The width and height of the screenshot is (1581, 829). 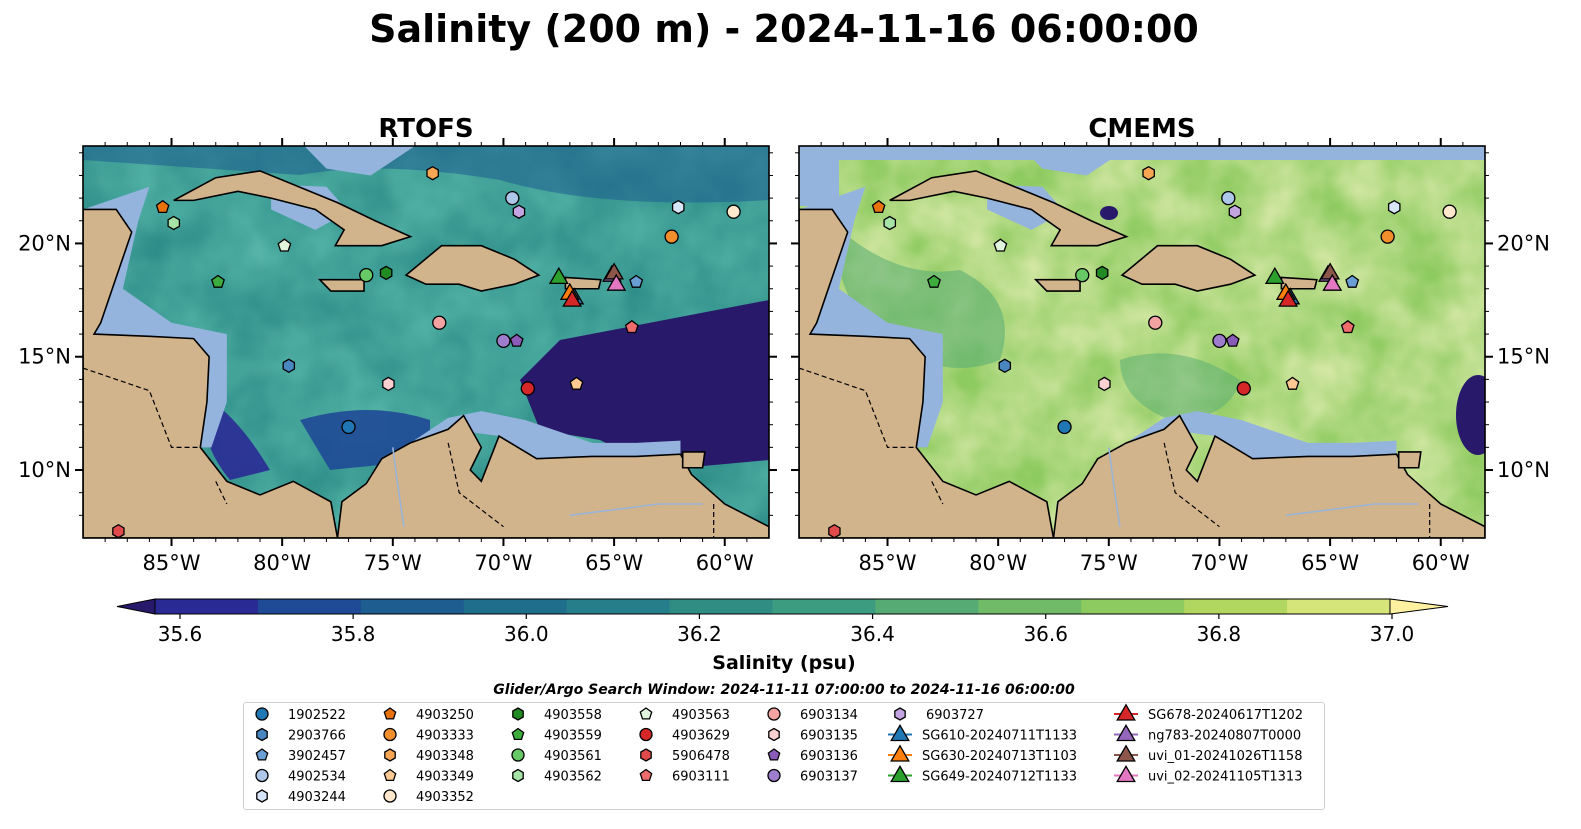 I want to click on rtofs-ytick-label: 20°N, so click(x=44, y=243).